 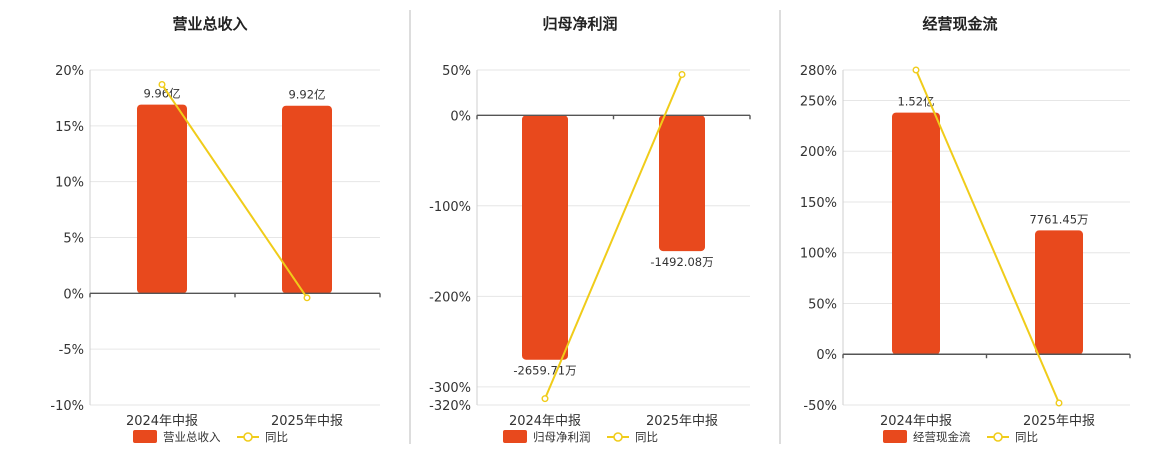 I want to click on y-tick-label: 250%, so click(x=818, y=101).